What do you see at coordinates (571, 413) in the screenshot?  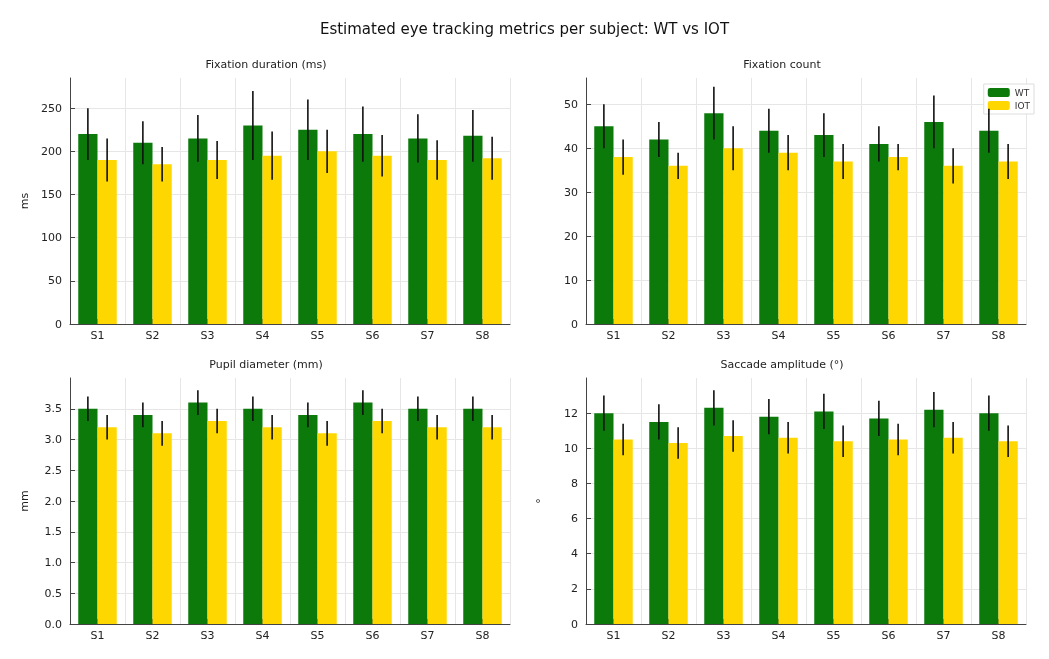 I see `y-tick-label: 12` at bounding box center [571, 413].